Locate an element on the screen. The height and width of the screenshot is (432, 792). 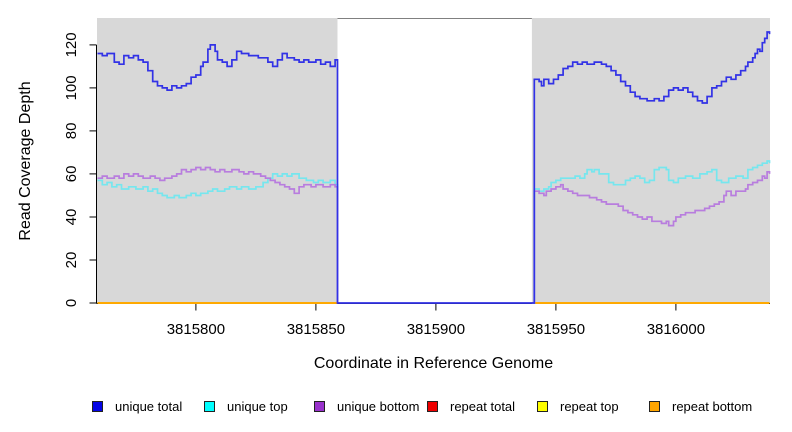
y-tick-label: 80 is located at coordinates (71, 131).